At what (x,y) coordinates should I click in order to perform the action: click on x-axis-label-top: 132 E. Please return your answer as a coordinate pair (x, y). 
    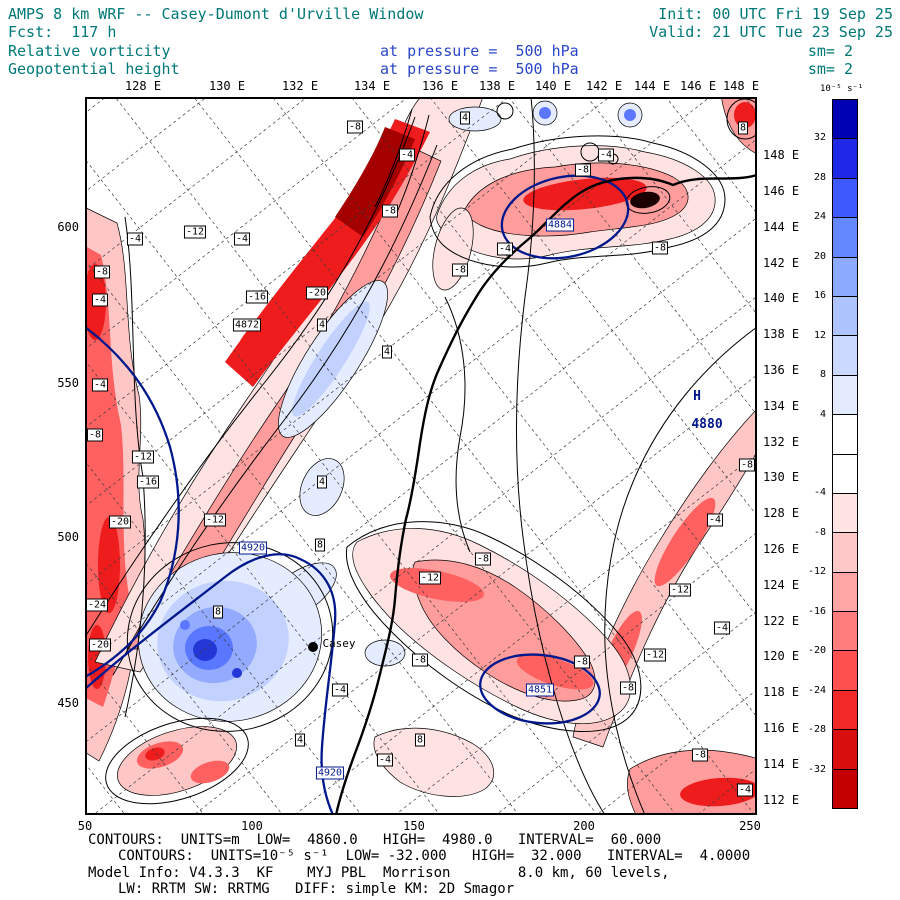
    Looking at the image, I should click on (300, 86).